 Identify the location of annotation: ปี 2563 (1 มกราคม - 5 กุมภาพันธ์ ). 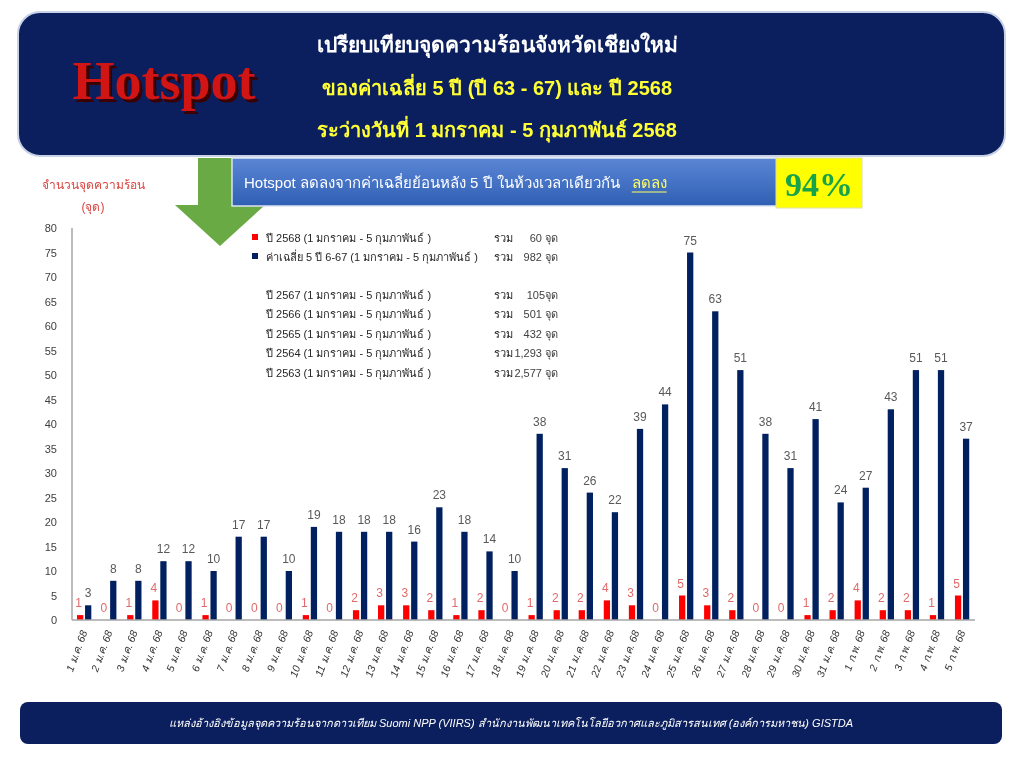
(348, 373).